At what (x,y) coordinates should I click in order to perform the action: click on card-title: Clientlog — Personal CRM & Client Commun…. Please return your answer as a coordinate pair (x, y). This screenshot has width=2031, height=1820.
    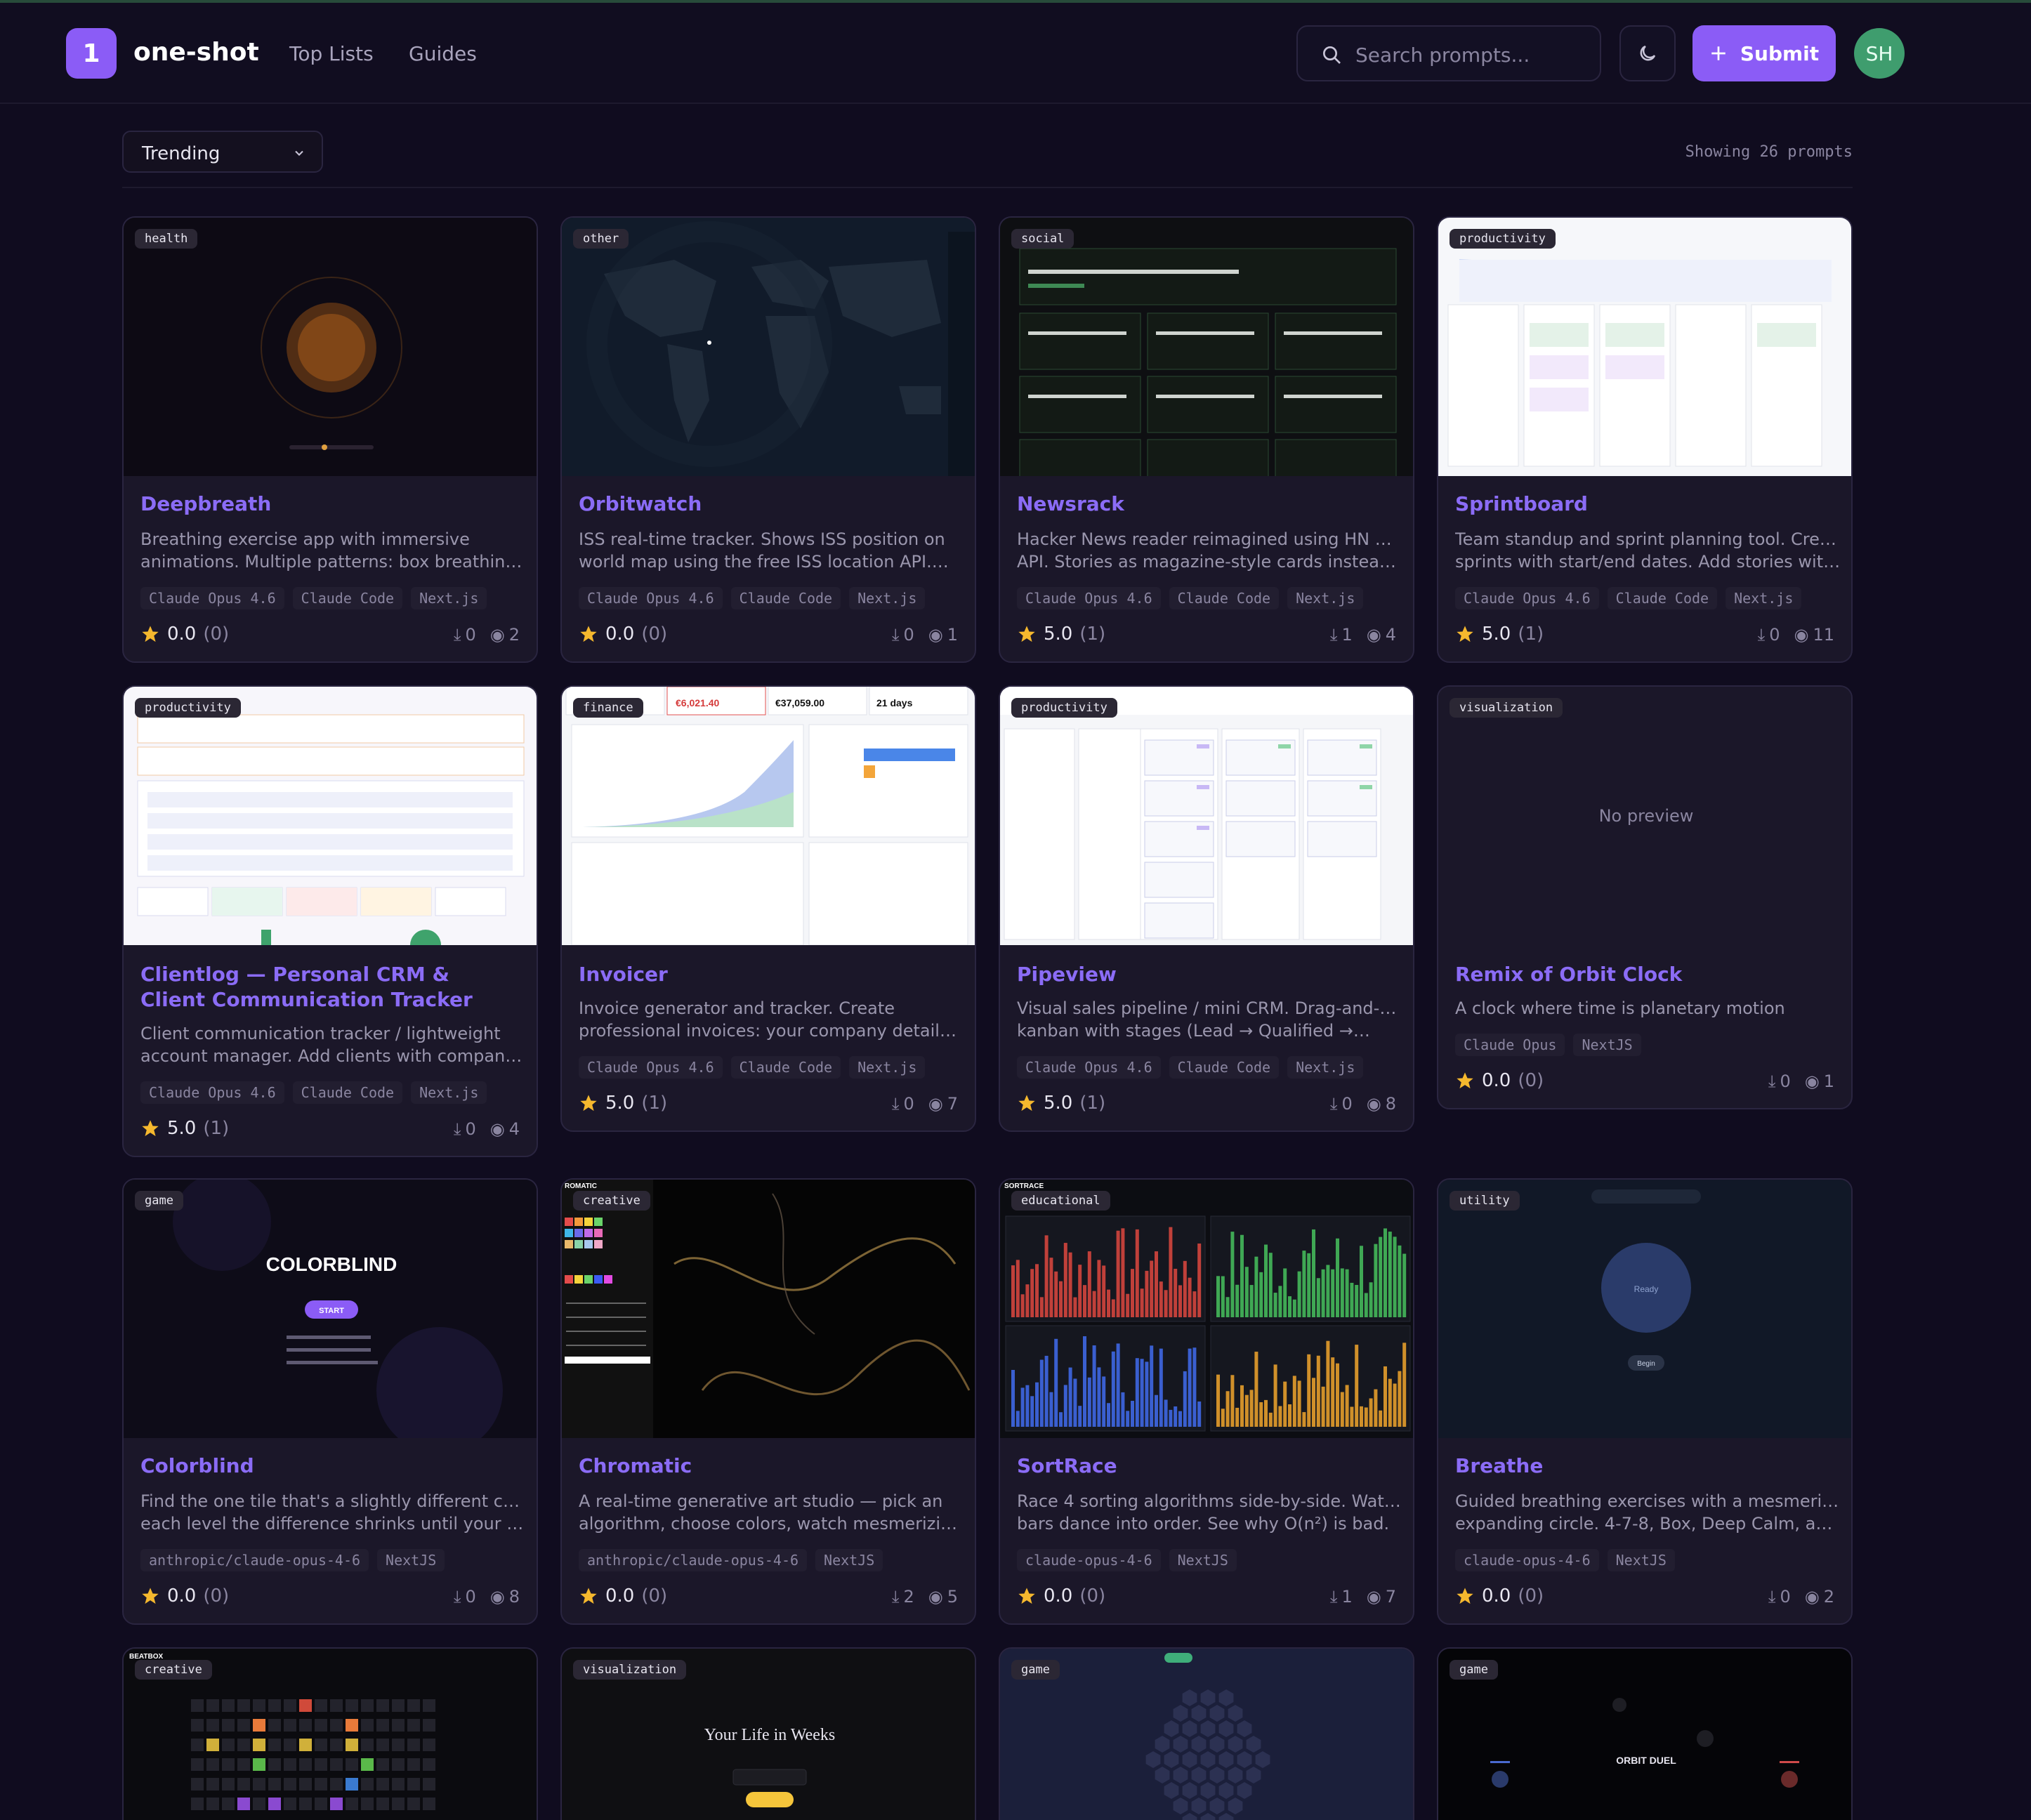
    Looking at the image, I should click on (306, 987).